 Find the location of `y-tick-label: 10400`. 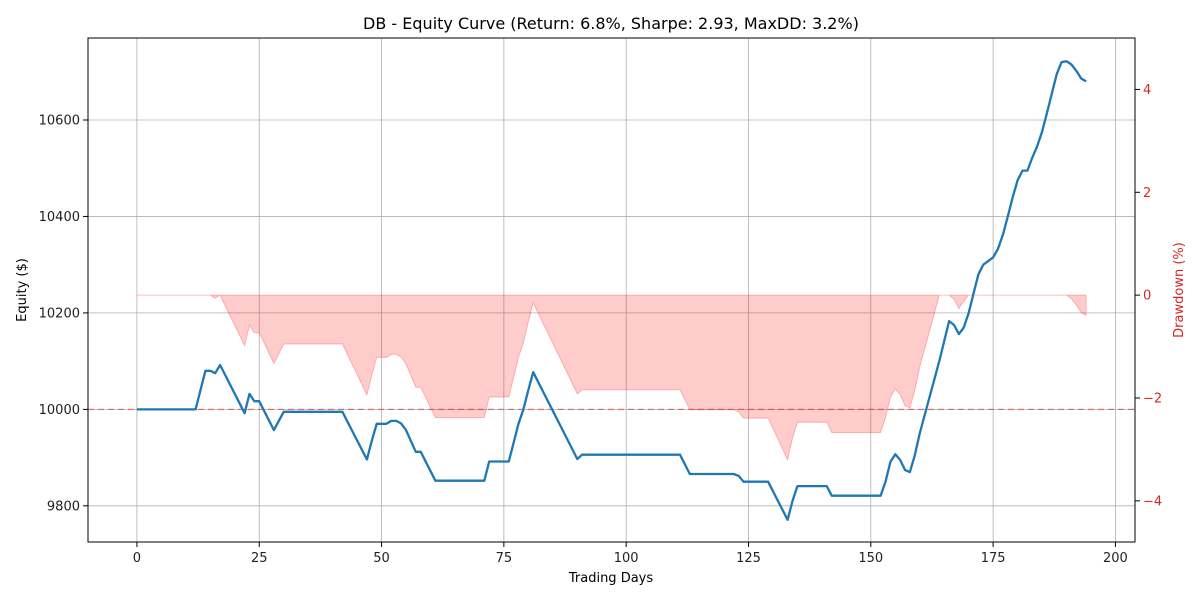

y-tick-label: 10400 is located at coordinates (59, 217).